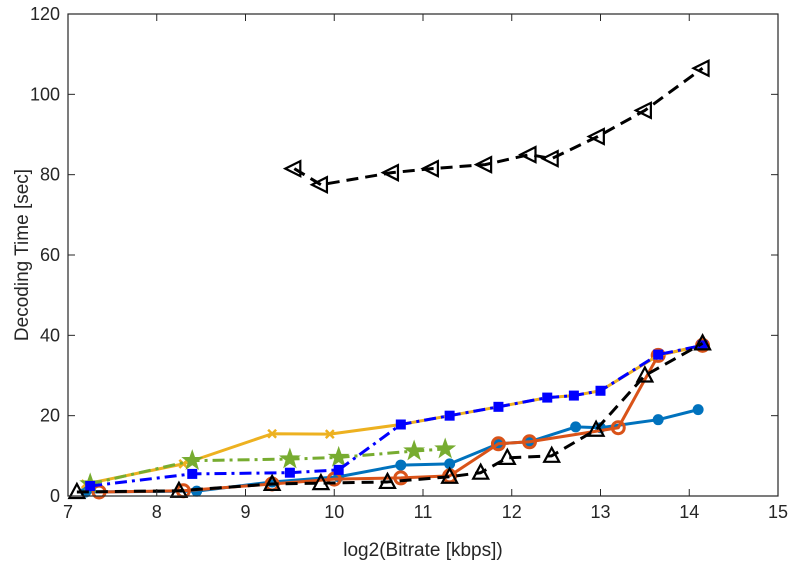 The image size is (793, 565). I want to click on series-7-black-triangle-left, so click(496, 126).